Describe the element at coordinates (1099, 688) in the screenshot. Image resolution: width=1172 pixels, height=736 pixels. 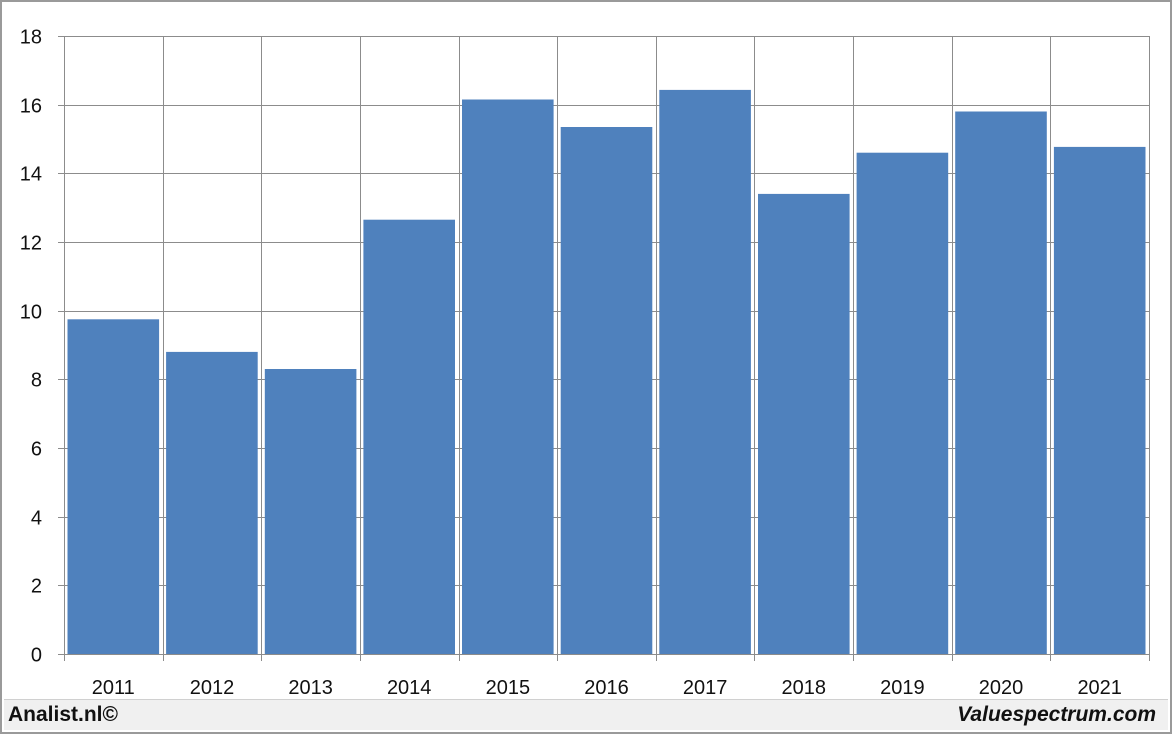
I see `x-tick-label: 2021` at that location.